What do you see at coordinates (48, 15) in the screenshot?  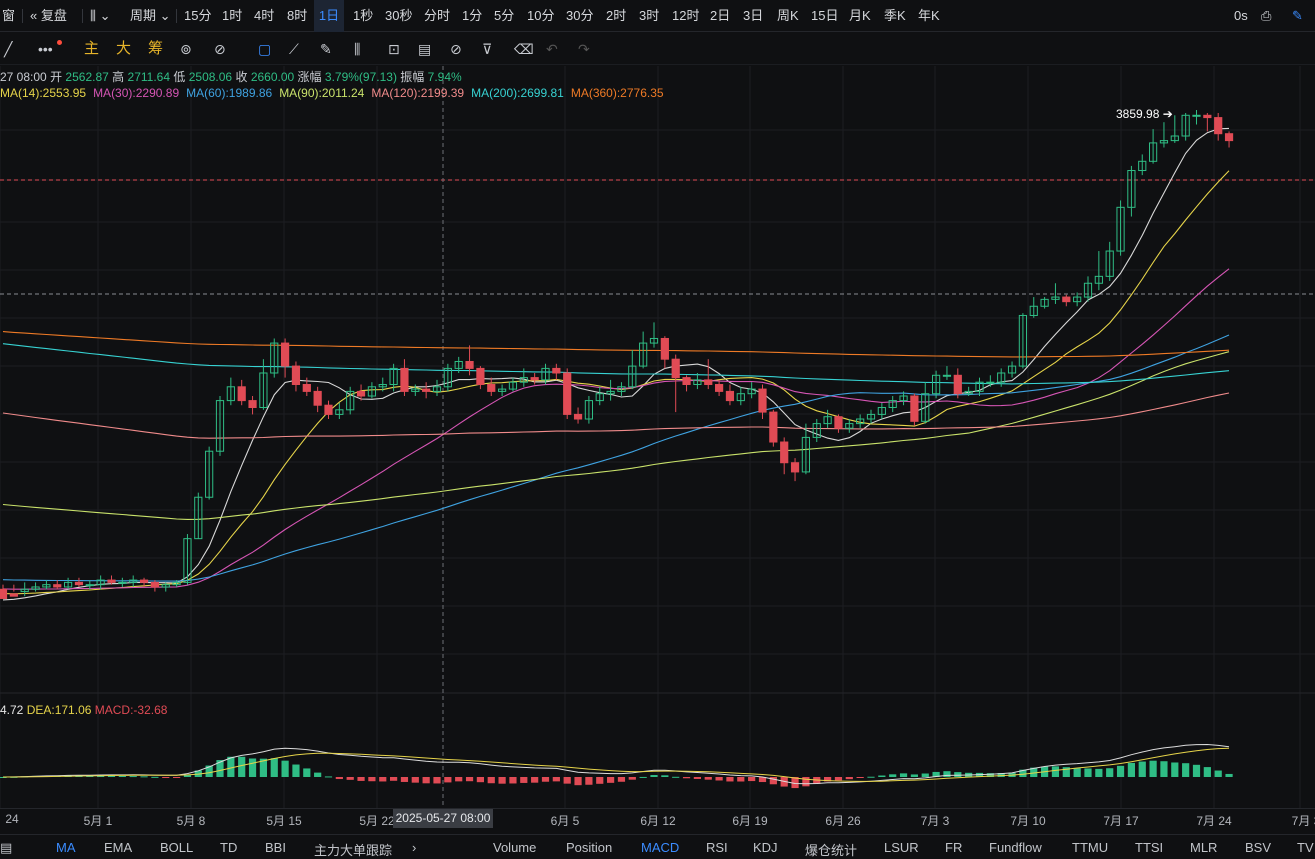 I see `replay-button: « 复盘` at bounding box center [48, 15].